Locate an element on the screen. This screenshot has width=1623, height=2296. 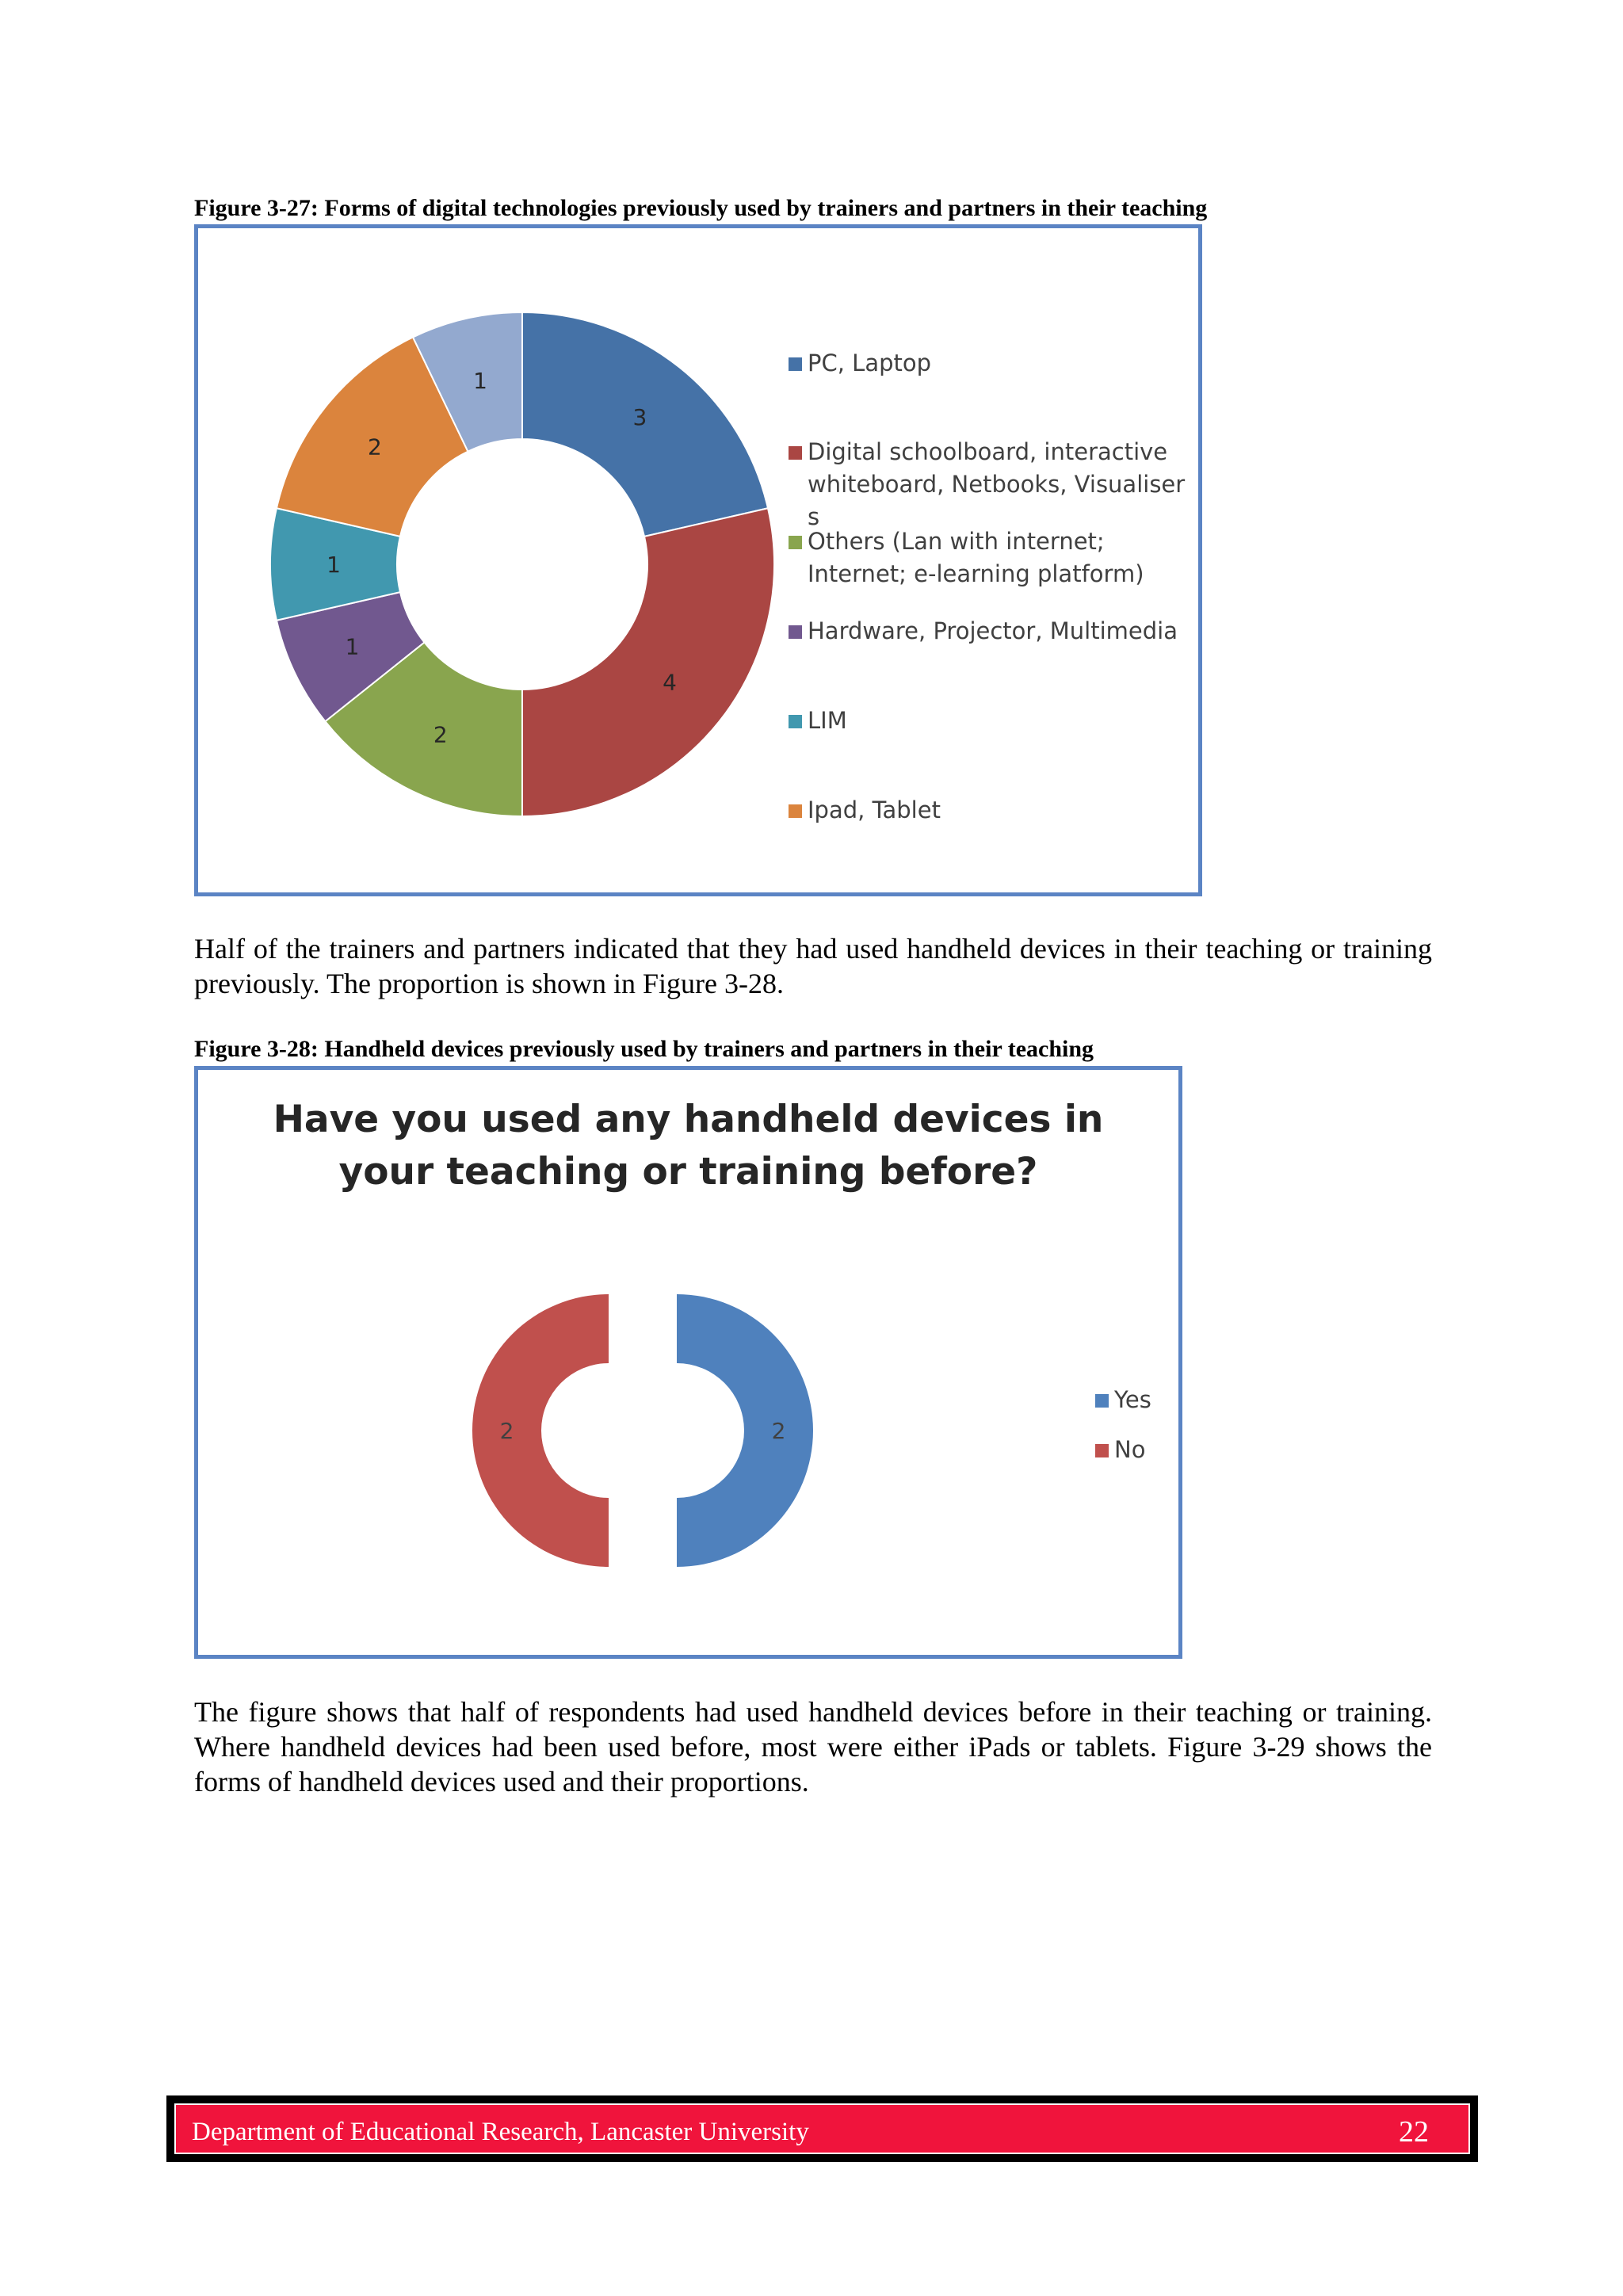
donut-slice-pc-laptop is located at coordinates (645, 424).